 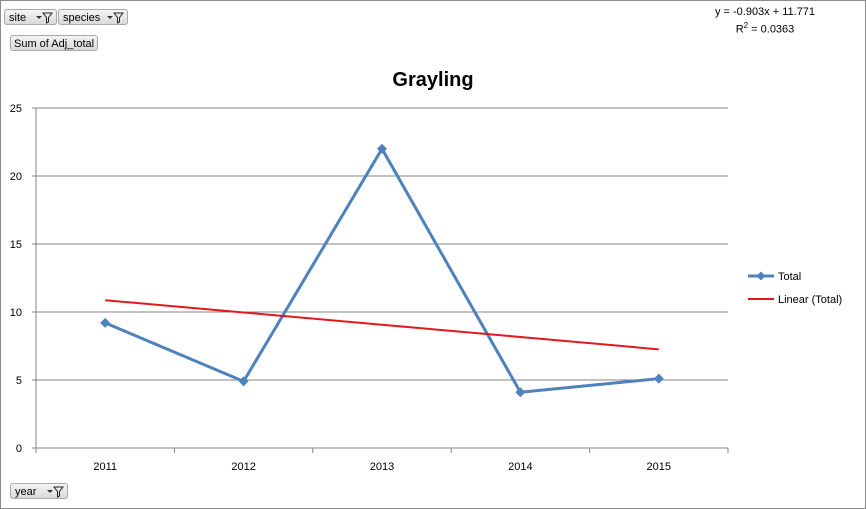 What do you see at coordinates (771, 29) in the screenshot?
I see `r-squared-value: = 0.0363` at bounding box center [771, 29].